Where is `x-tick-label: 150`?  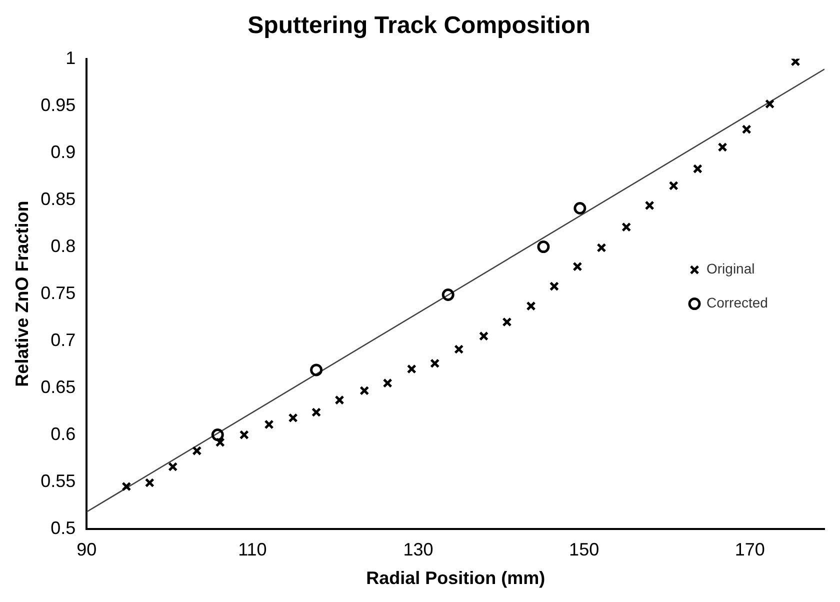 x-tick-label: 150 is located at coordinates (584, 550).